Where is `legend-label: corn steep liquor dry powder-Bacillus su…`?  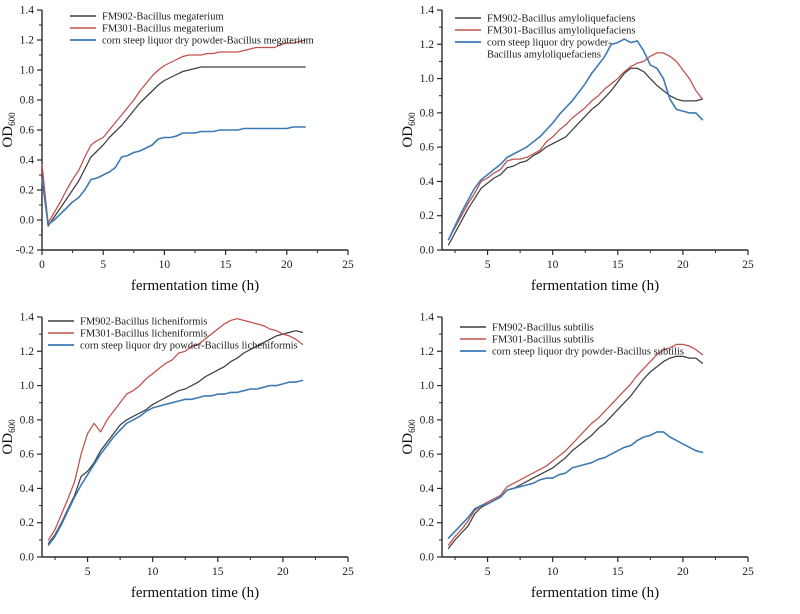 legend-label: corn steep liquor dry powder-Bacillus su… is located at coordinates (588, 352).